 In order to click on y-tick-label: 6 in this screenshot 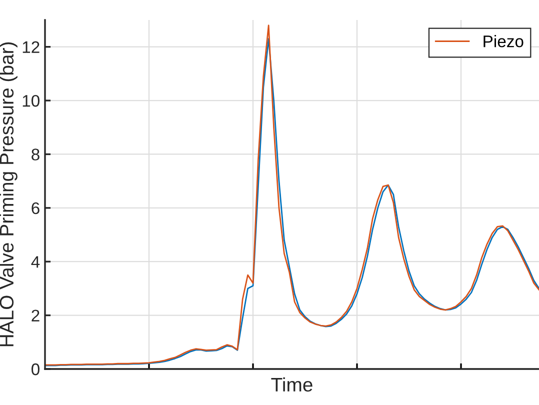, I will do `click(36, 208)`.